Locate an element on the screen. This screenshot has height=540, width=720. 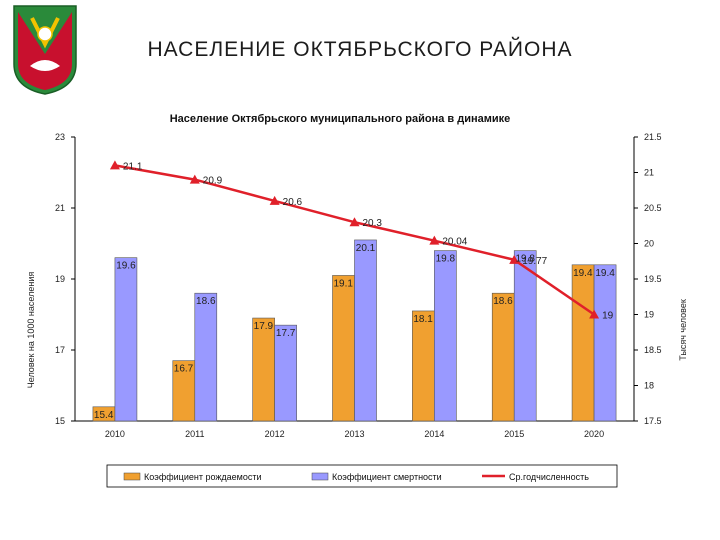
slide-title: НАСЕЛЕНИЕ ОКТЯБРЬСКОГО РАЙОНА is located at coordinates (360, 49).